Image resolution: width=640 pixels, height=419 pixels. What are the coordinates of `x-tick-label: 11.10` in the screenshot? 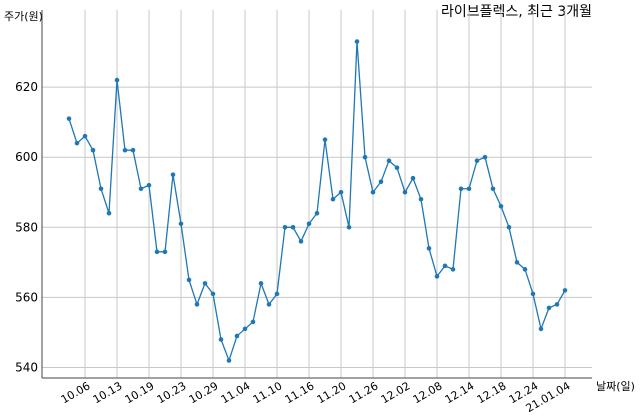 It's located at (268, 392).